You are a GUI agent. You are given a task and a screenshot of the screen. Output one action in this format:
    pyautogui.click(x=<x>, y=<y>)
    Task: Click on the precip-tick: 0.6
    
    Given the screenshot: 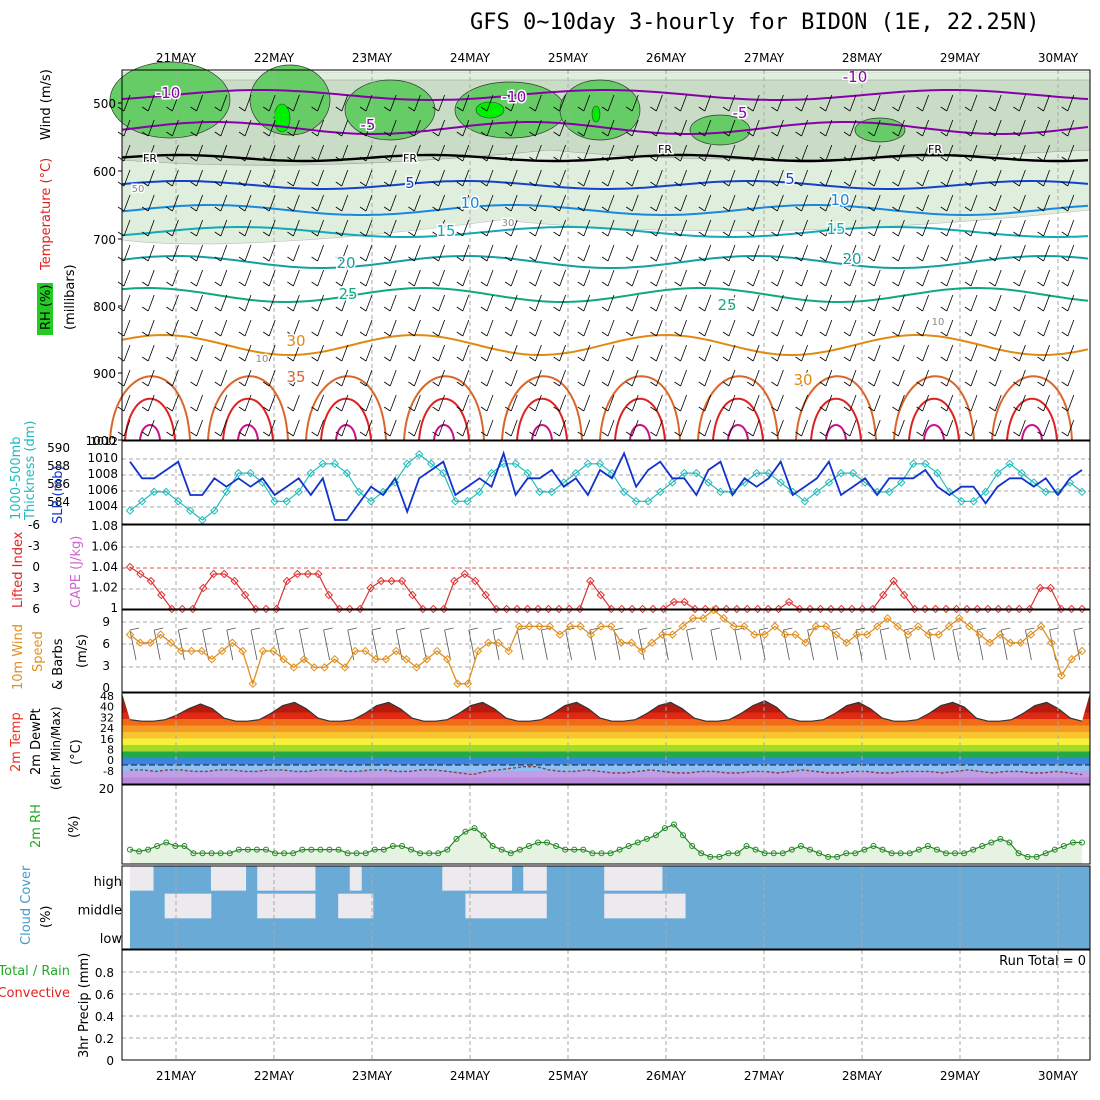 What is the action you would take?
    pyautogui.click(x=104, y=995)
    